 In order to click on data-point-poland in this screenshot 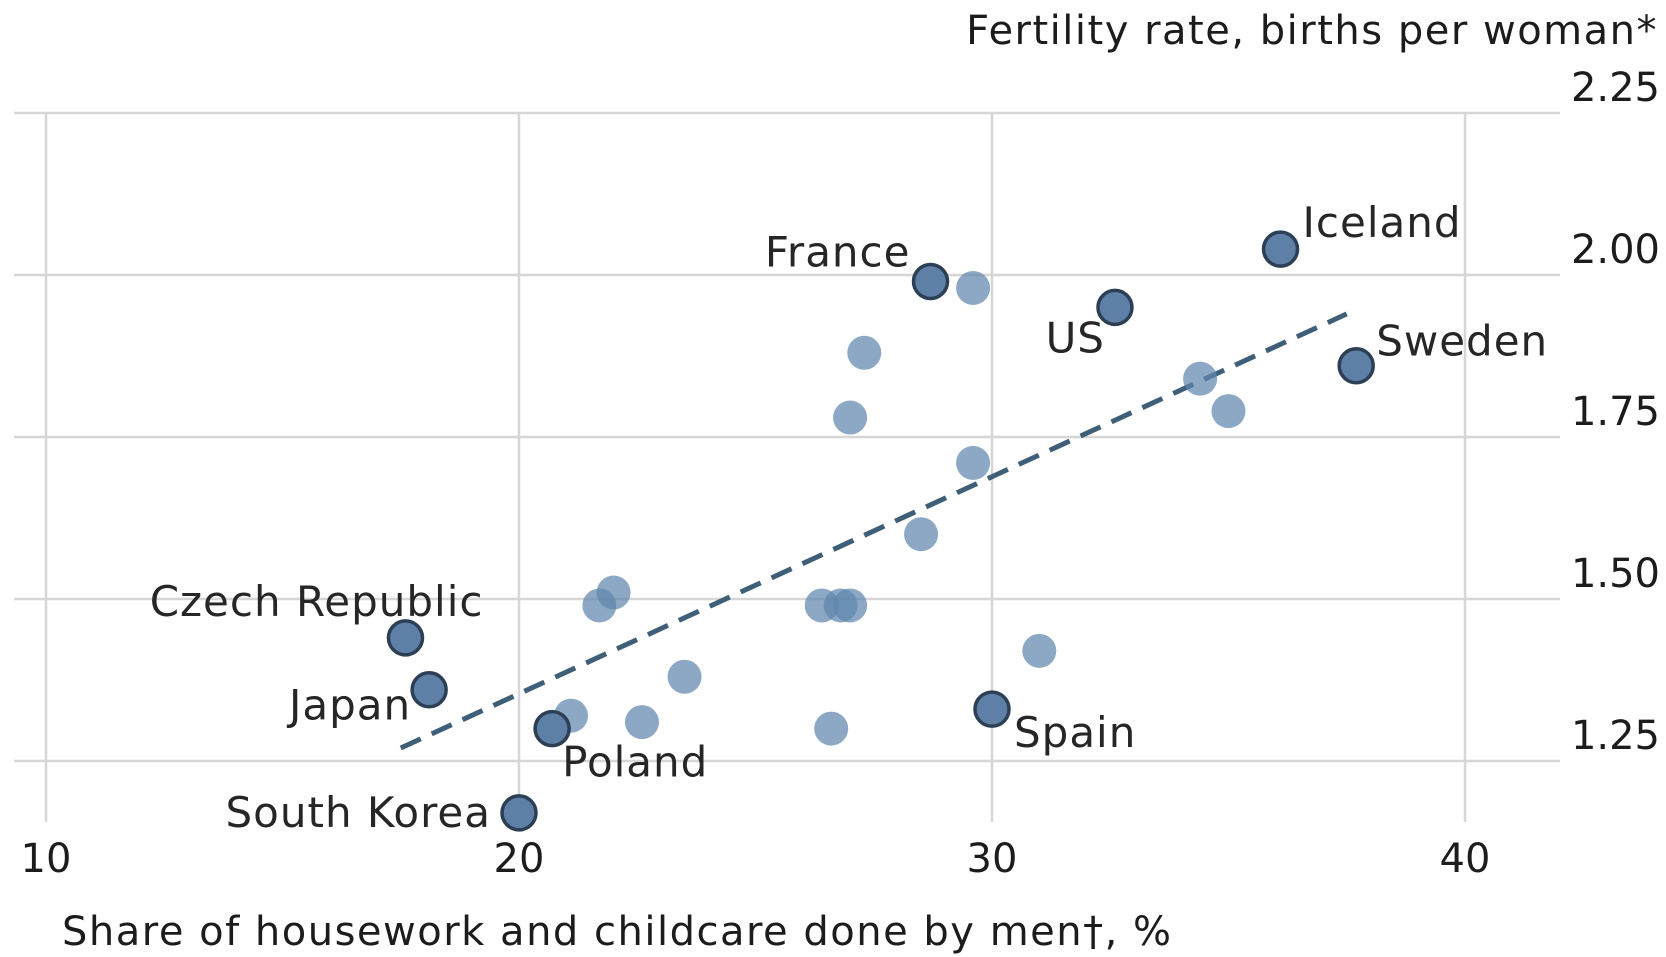, I will do `click(552, 728)`.